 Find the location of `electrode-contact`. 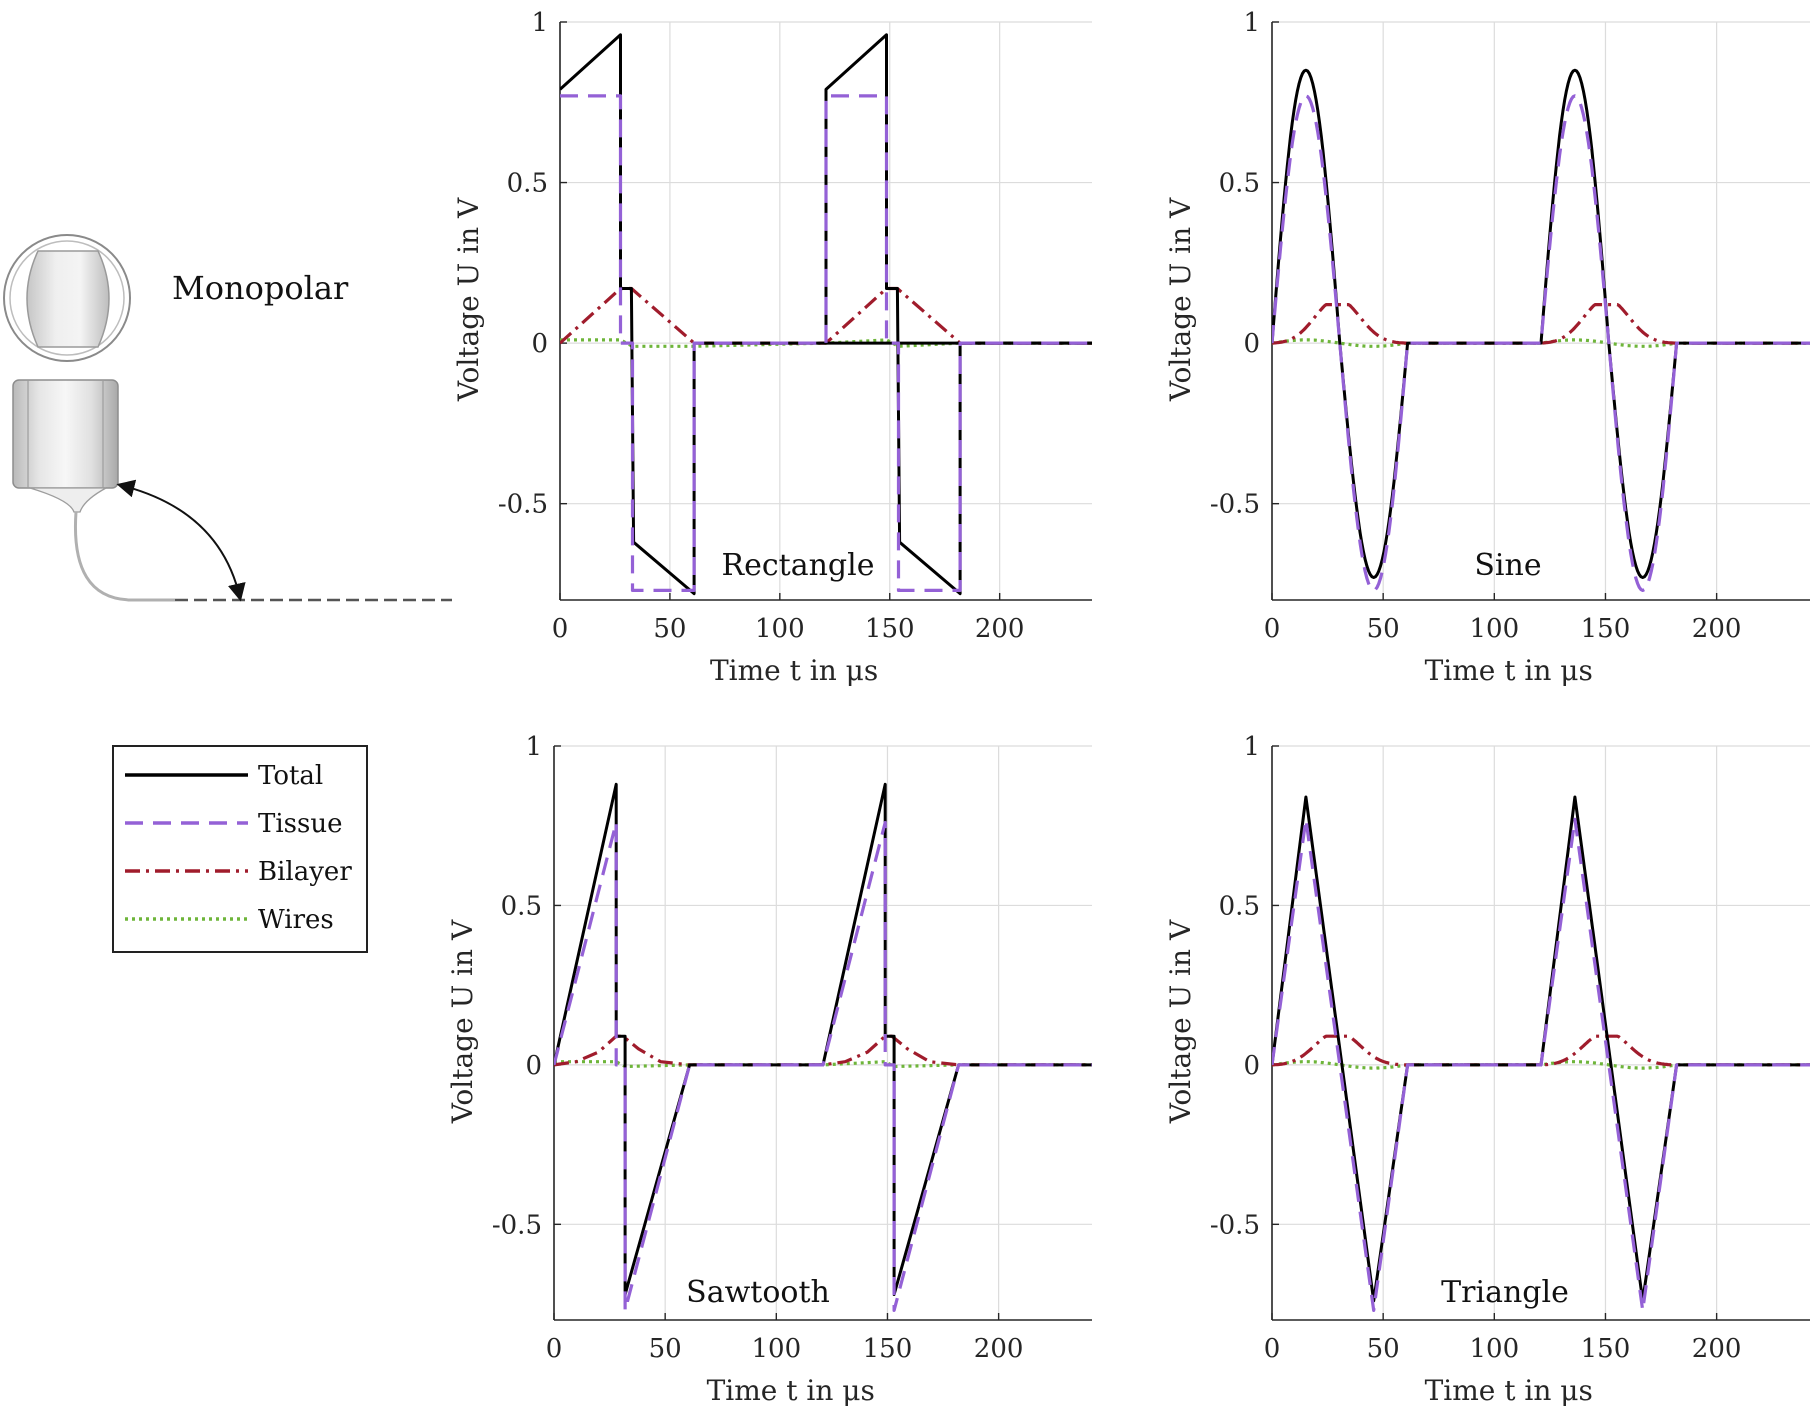

electrode-contact is located at coordinates (68, 299).